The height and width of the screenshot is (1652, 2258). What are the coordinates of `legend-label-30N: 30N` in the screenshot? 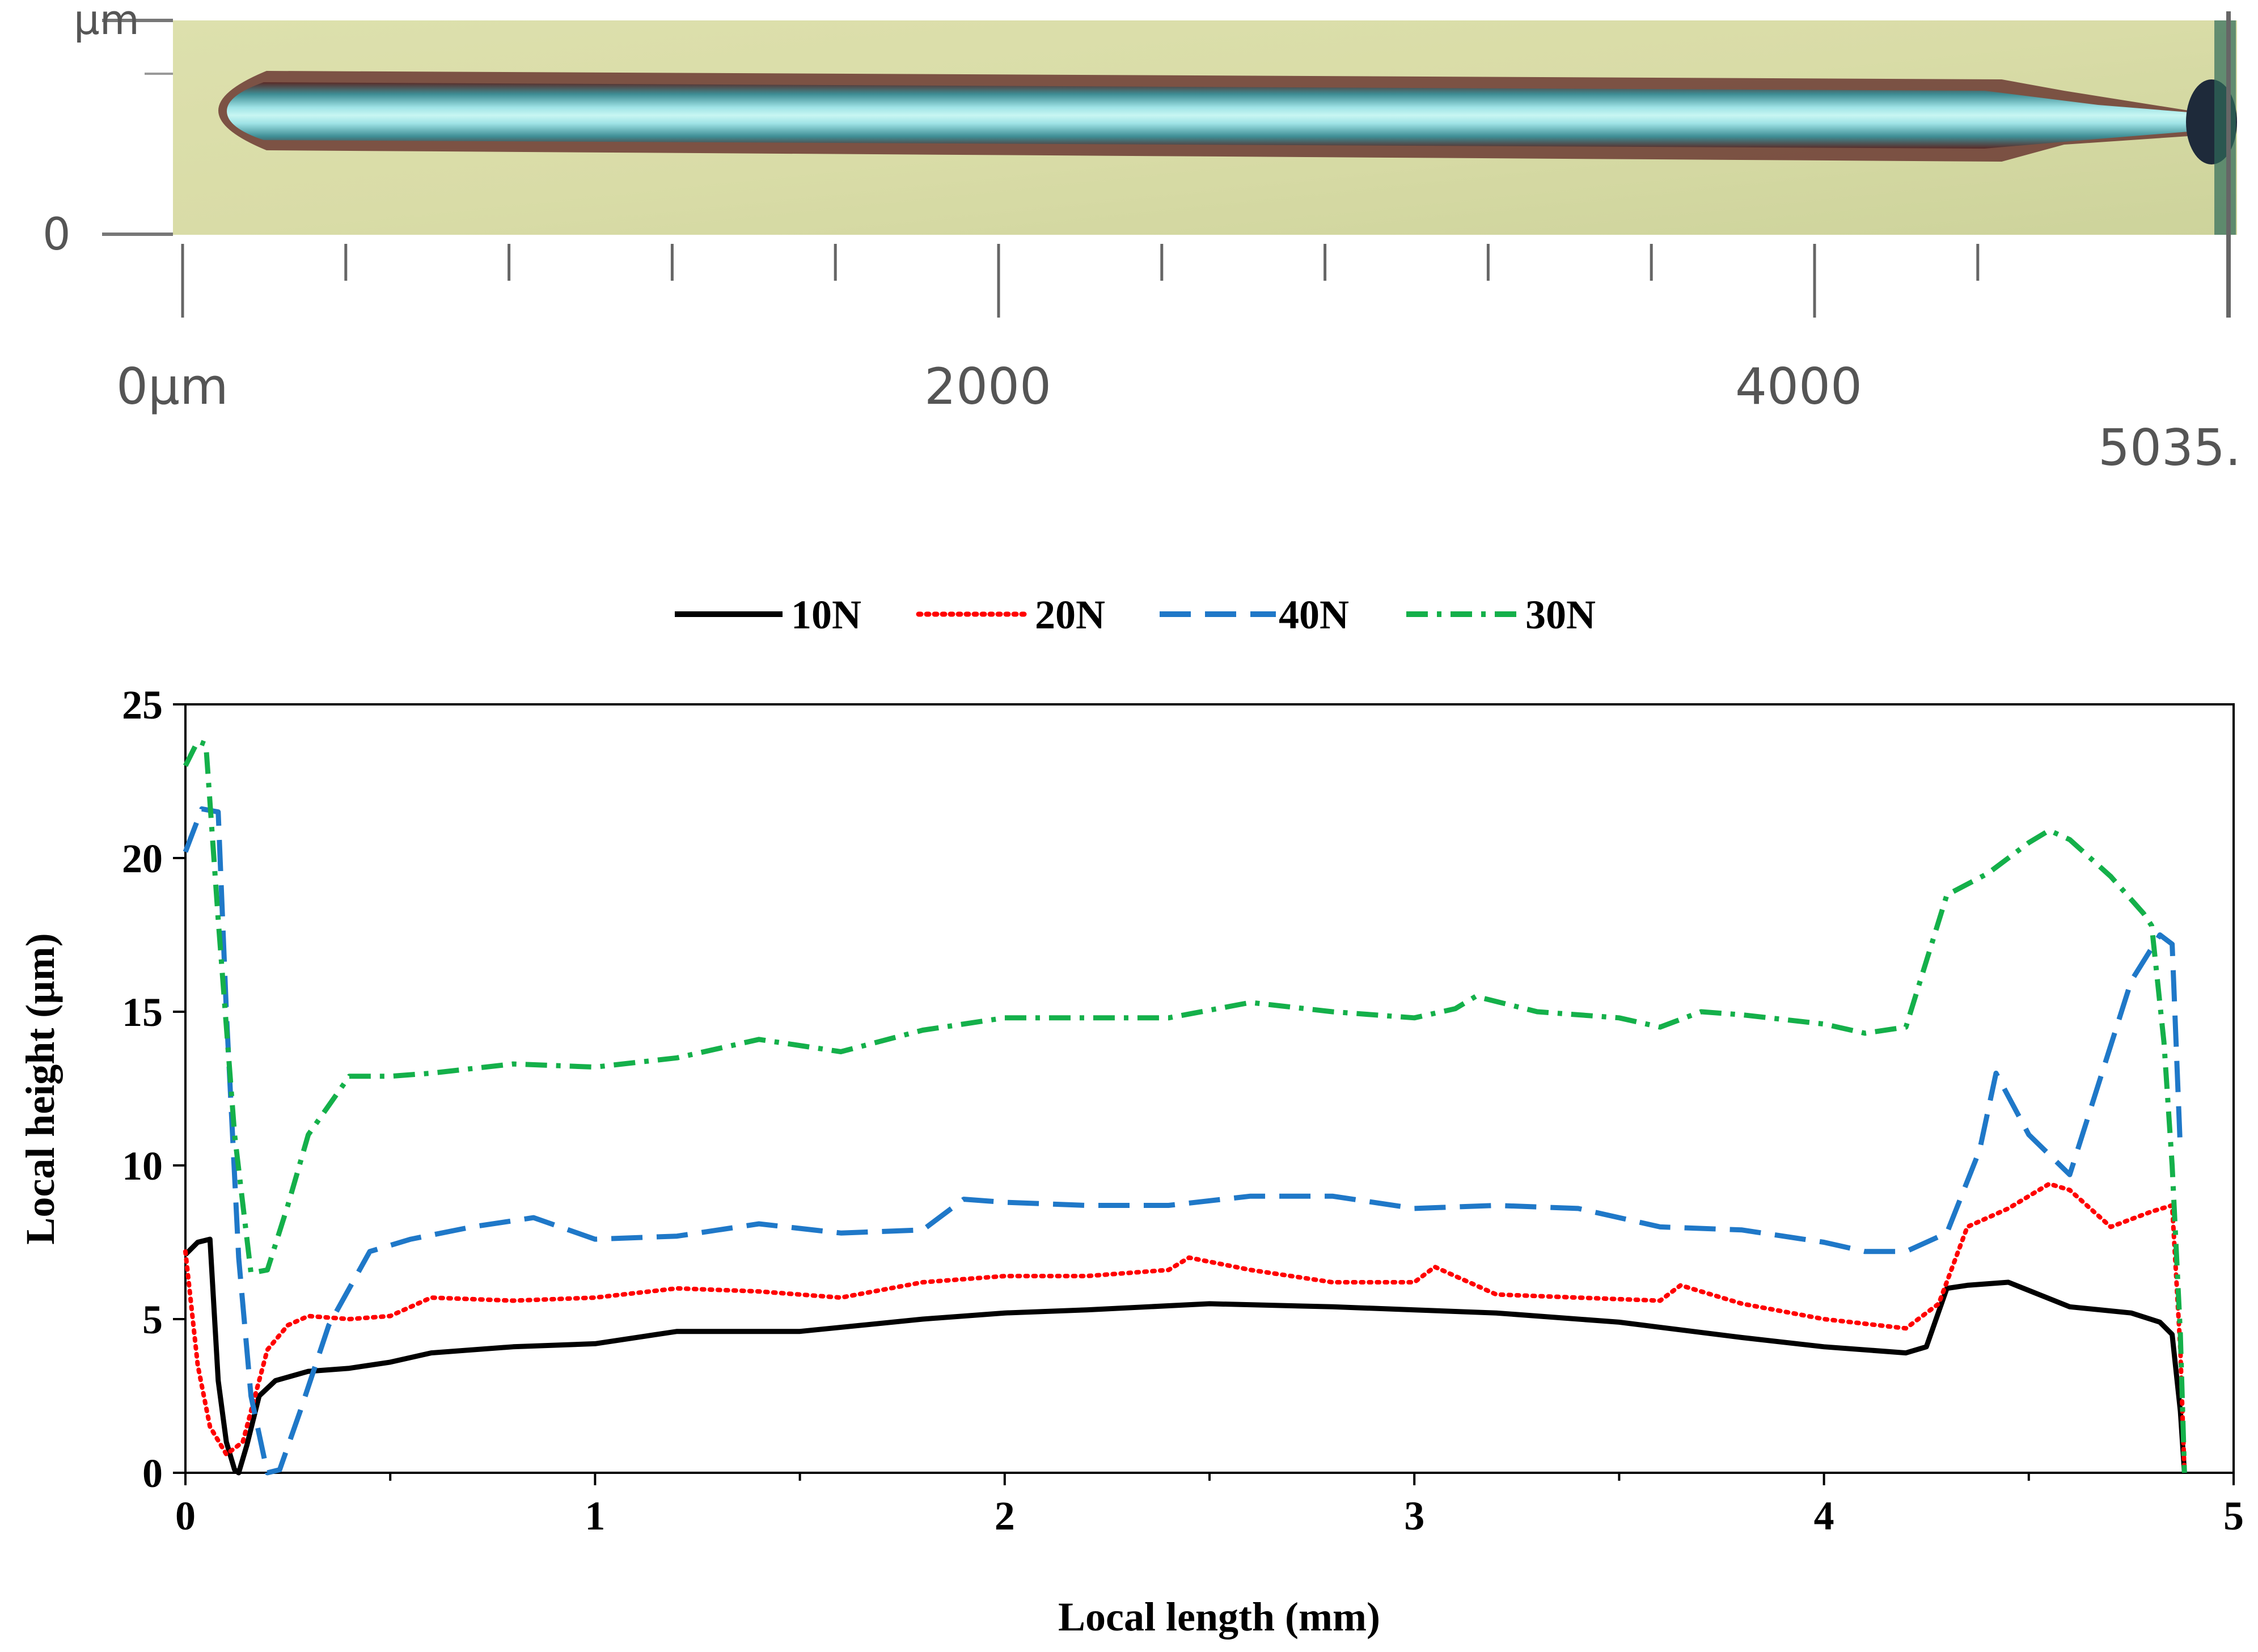 It's located at (1560, 614).